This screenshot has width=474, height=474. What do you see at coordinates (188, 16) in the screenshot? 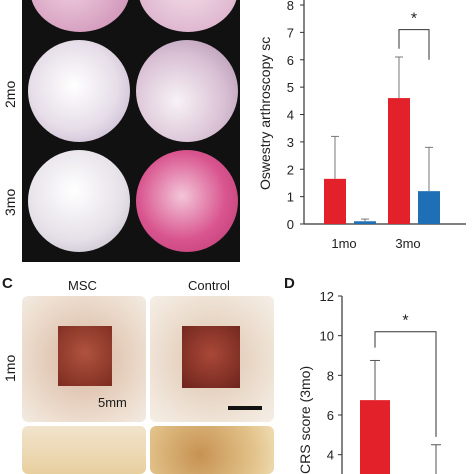
I see `arthroscopy-photo-1mo-control` at bounding box center [188, 16].